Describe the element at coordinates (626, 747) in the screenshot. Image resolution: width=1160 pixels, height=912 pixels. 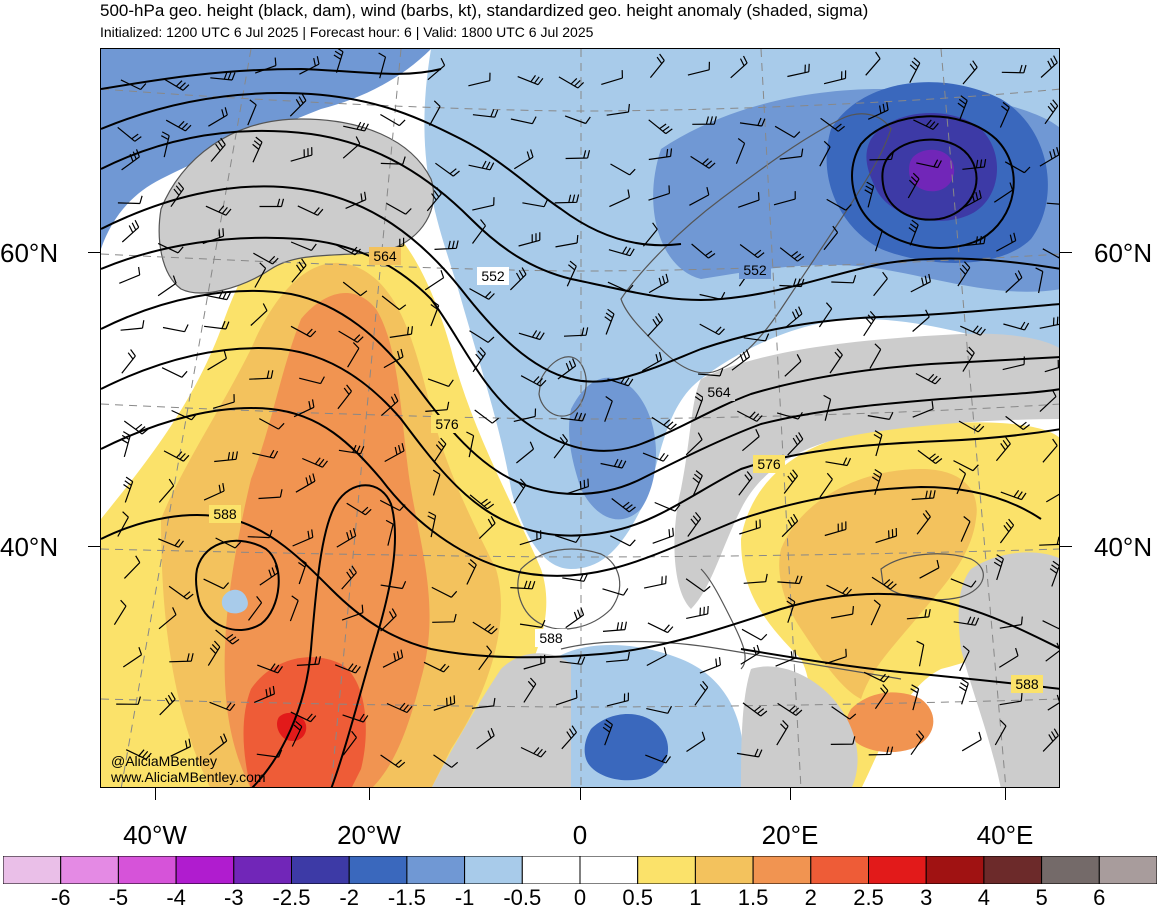
I see `anomaly-neg-2-med` at that location.